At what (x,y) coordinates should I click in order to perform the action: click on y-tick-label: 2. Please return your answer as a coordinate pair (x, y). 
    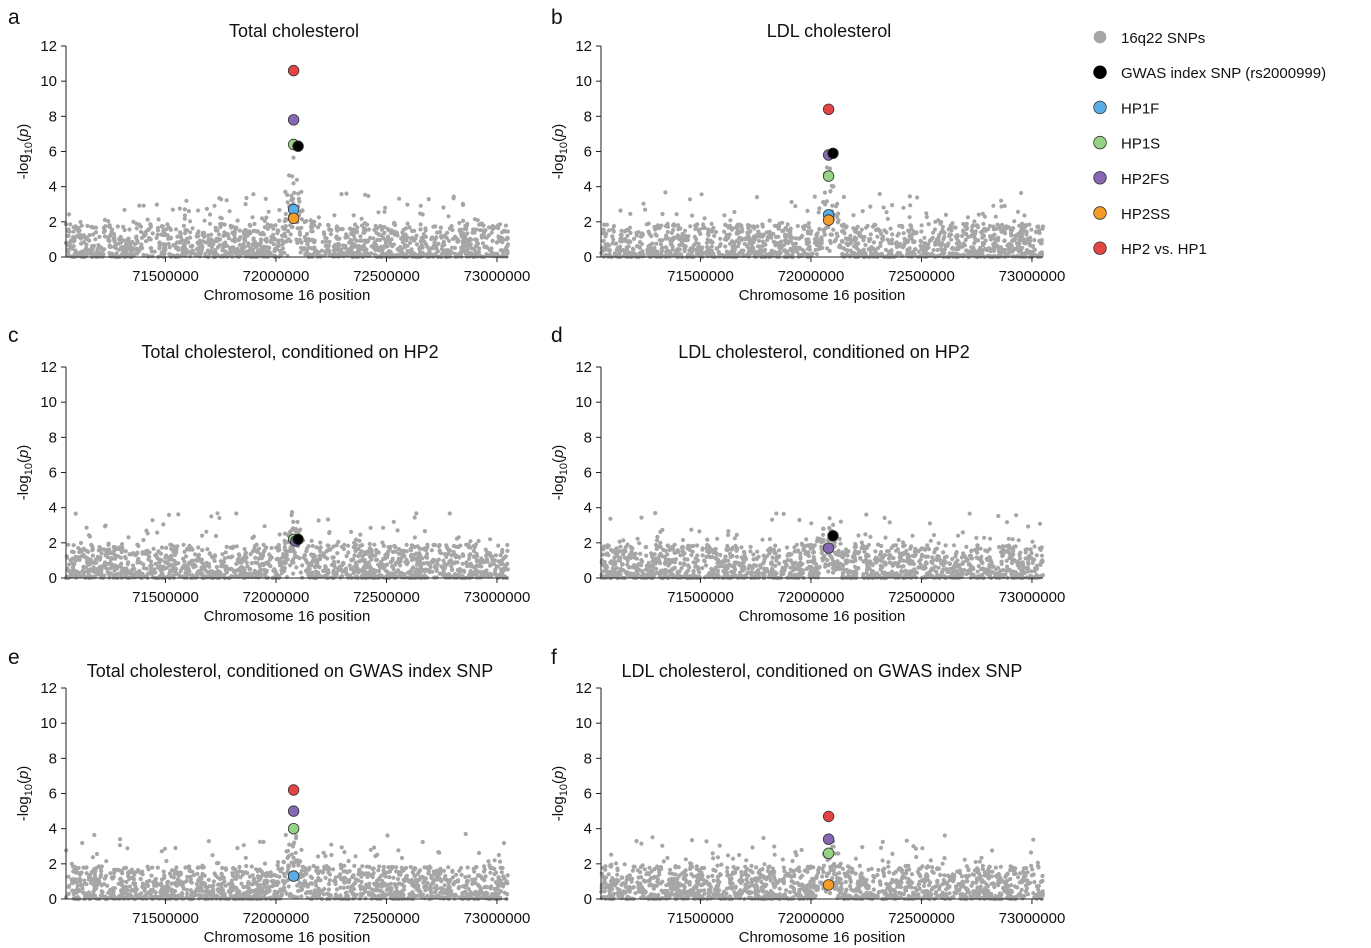
    Looking at the image, I should click on (53, 222).